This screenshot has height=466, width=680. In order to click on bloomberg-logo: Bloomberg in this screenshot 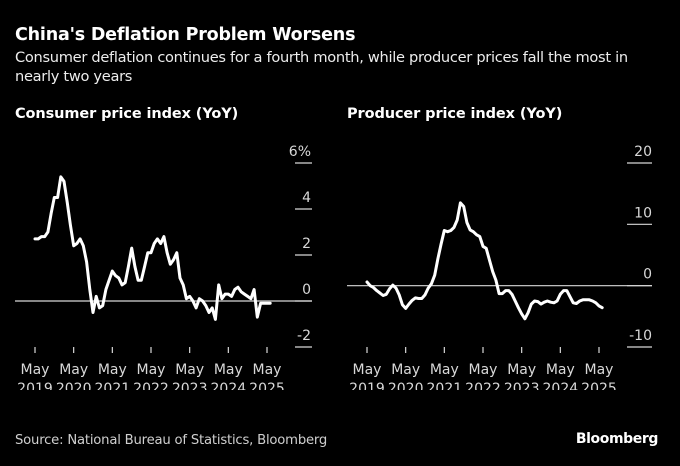, I will do `click(617, 439)`.